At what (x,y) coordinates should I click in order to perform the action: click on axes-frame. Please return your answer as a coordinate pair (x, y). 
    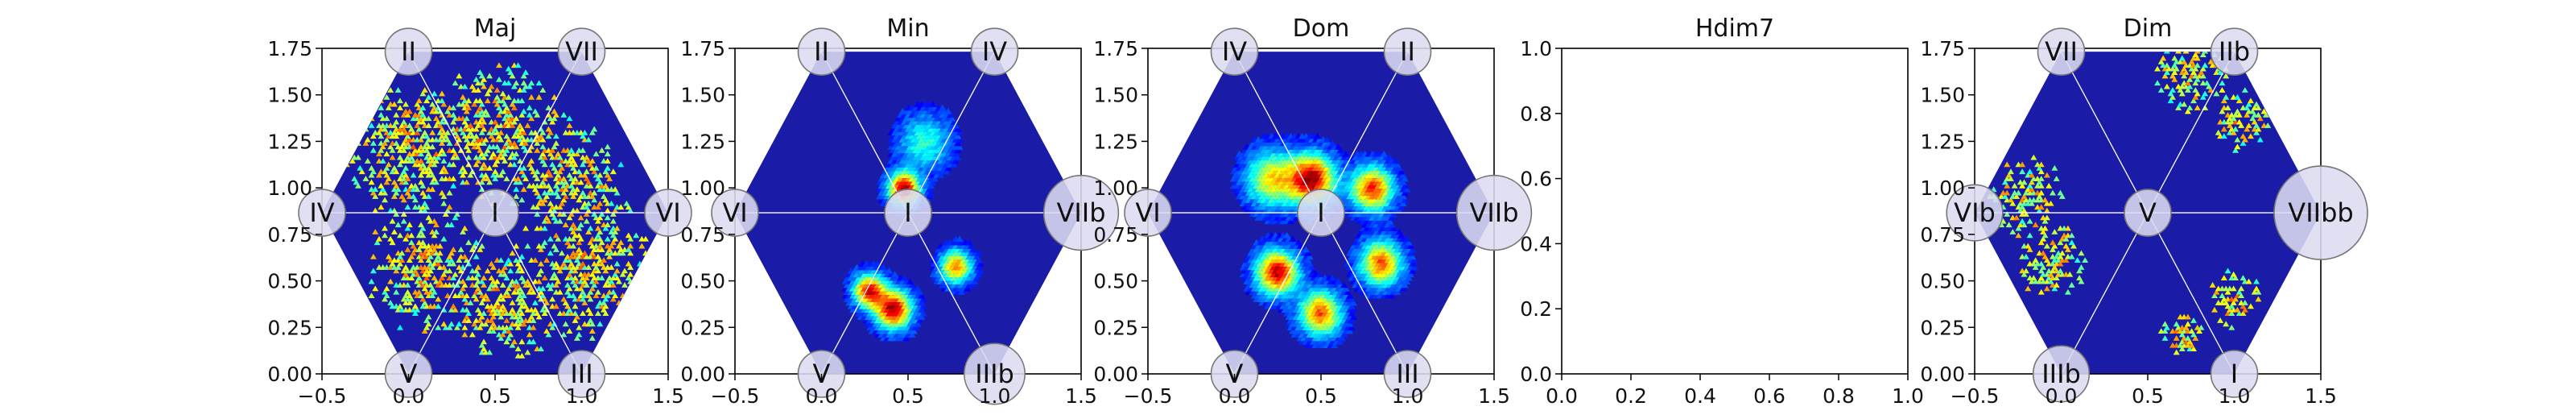
    Looking at the image, I should click on (1735, 211).